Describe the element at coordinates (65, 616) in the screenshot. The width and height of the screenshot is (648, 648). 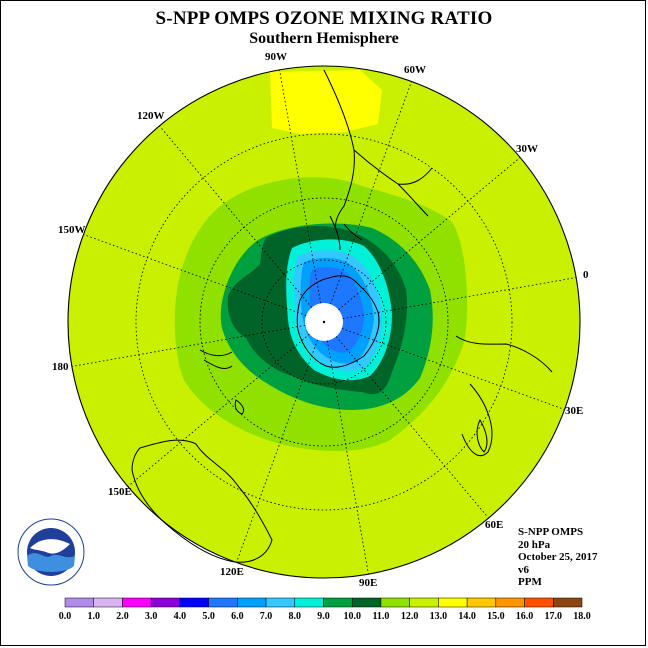
I see `colorbar-tick-label: 0.0` at that location.